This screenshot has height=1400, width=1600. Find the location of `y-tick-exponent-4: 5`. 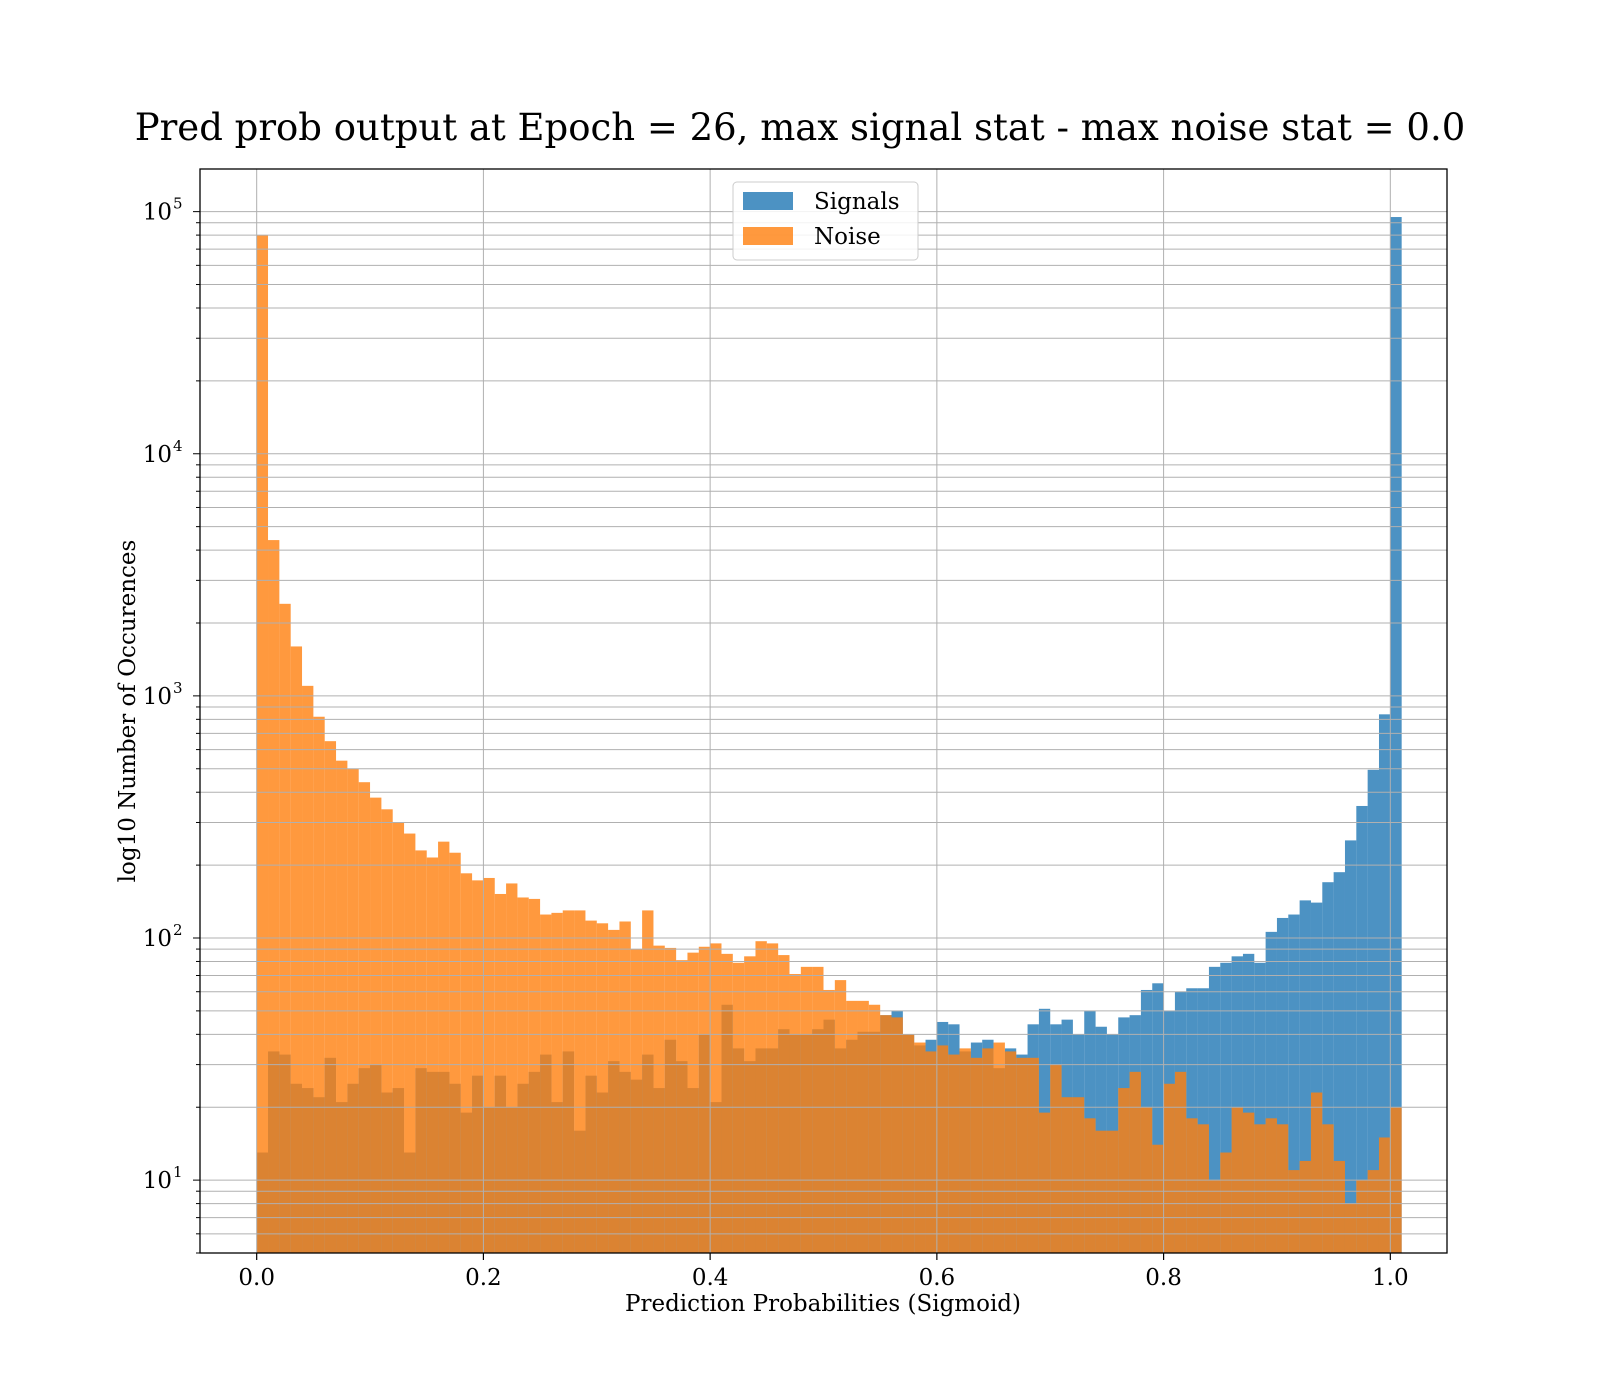

y-tick-exponent-4: 5 is located at coordinates (178, 204).